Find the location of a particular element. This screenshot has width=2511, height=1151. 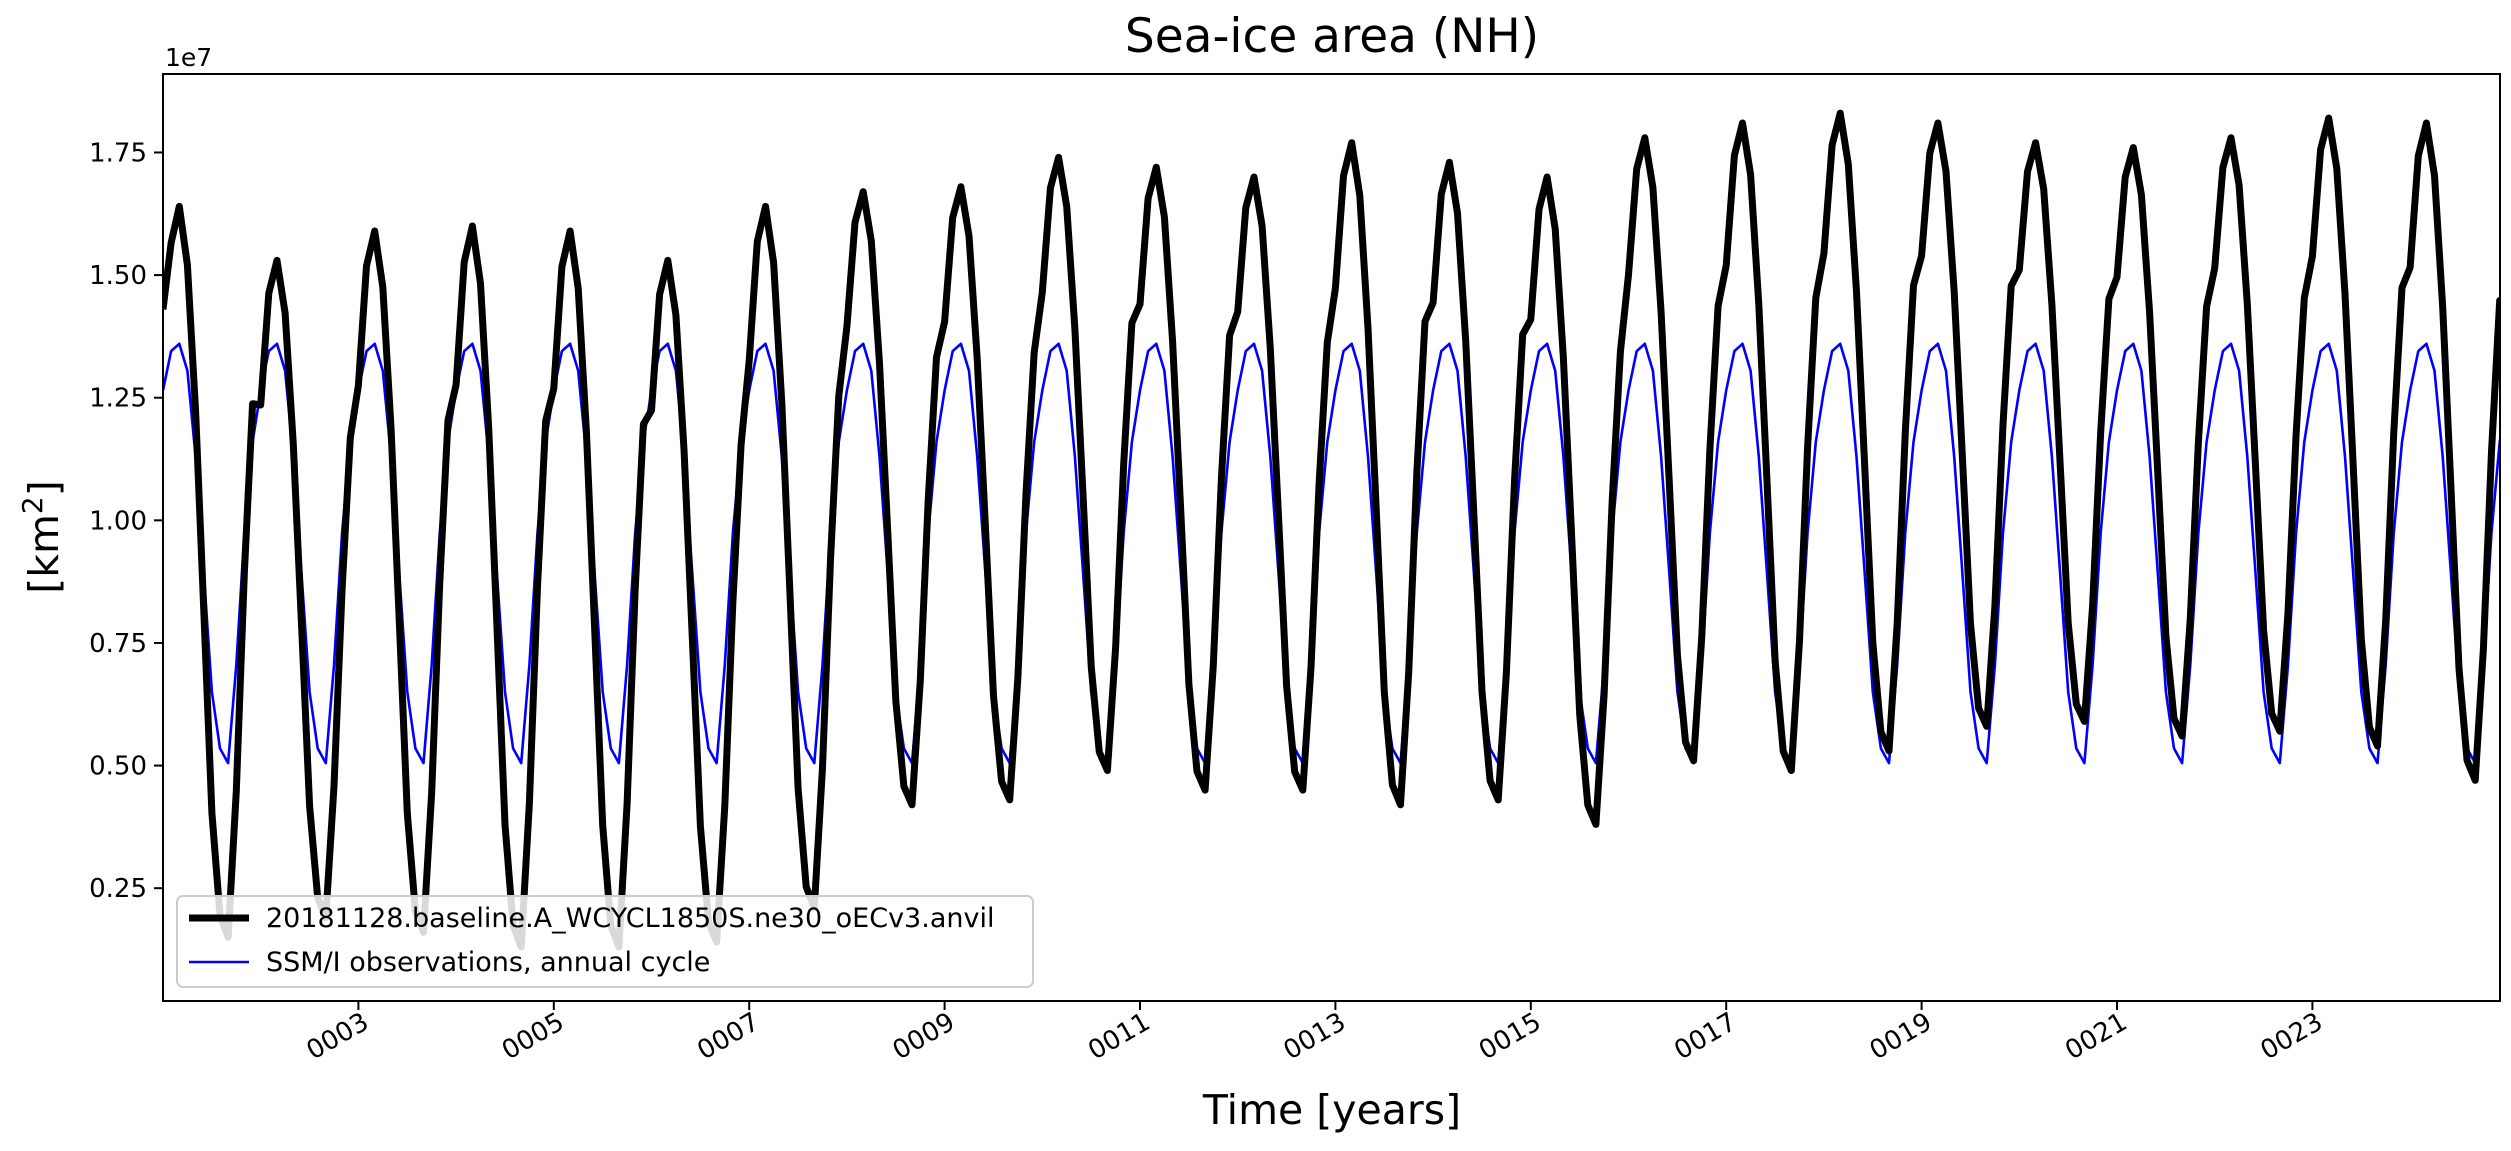

y-tick-label: 0.75 is located at coordinates (118, 644).